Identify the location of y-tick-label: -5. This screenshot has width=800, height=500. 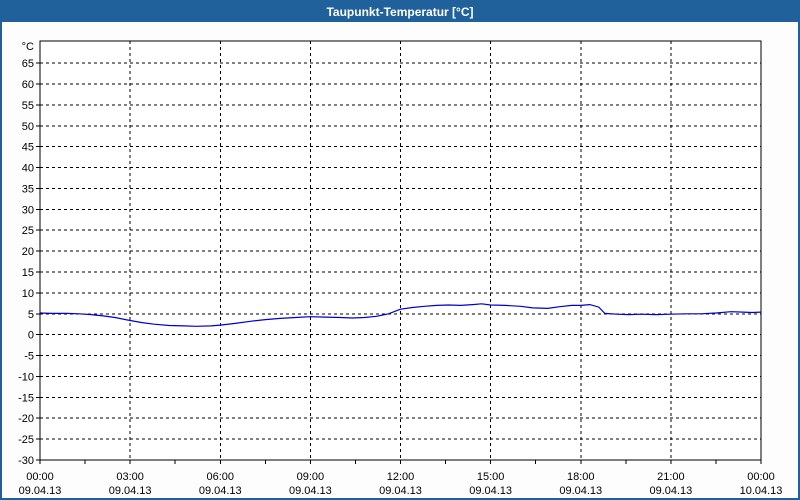
(29, 357).